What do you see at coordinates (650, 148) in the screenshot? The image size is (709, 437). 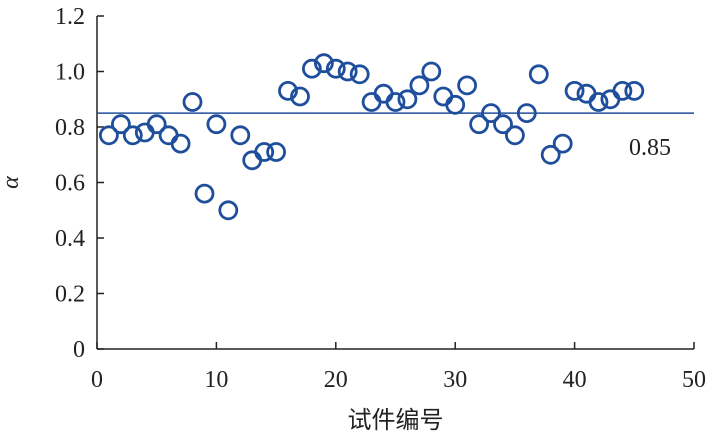 I see `reference-line-label: 0.85` at bounding box center [650, 148].